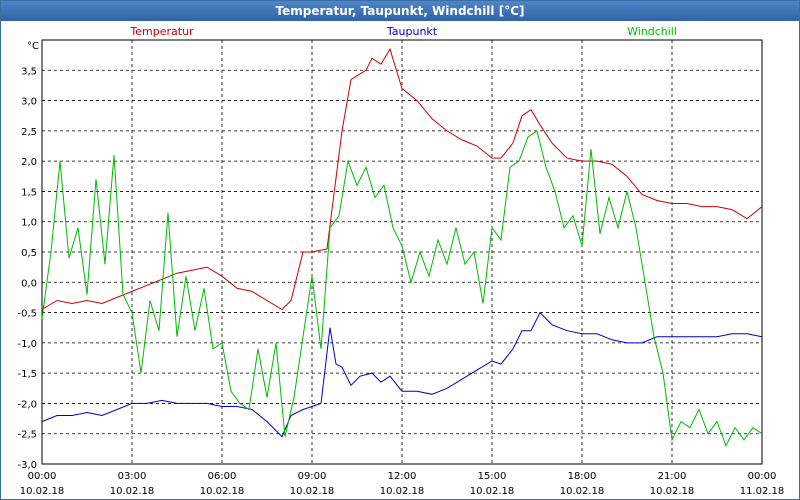  Describe the element at coordinates (652, 31) in the screenshot. I see `legend-windchill: Windchill` at that location.